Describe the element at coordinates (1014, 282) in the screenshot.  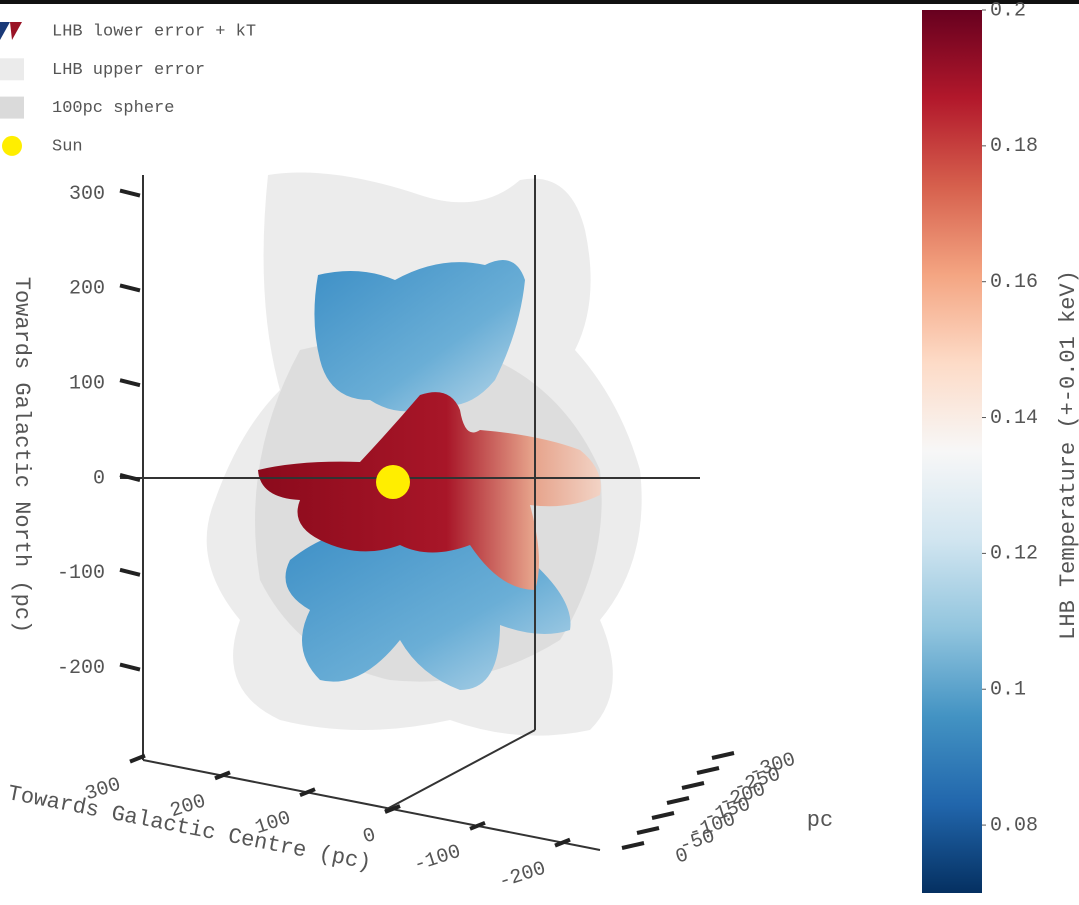
I see `colorbar-tick-label: 0.16` at that location.